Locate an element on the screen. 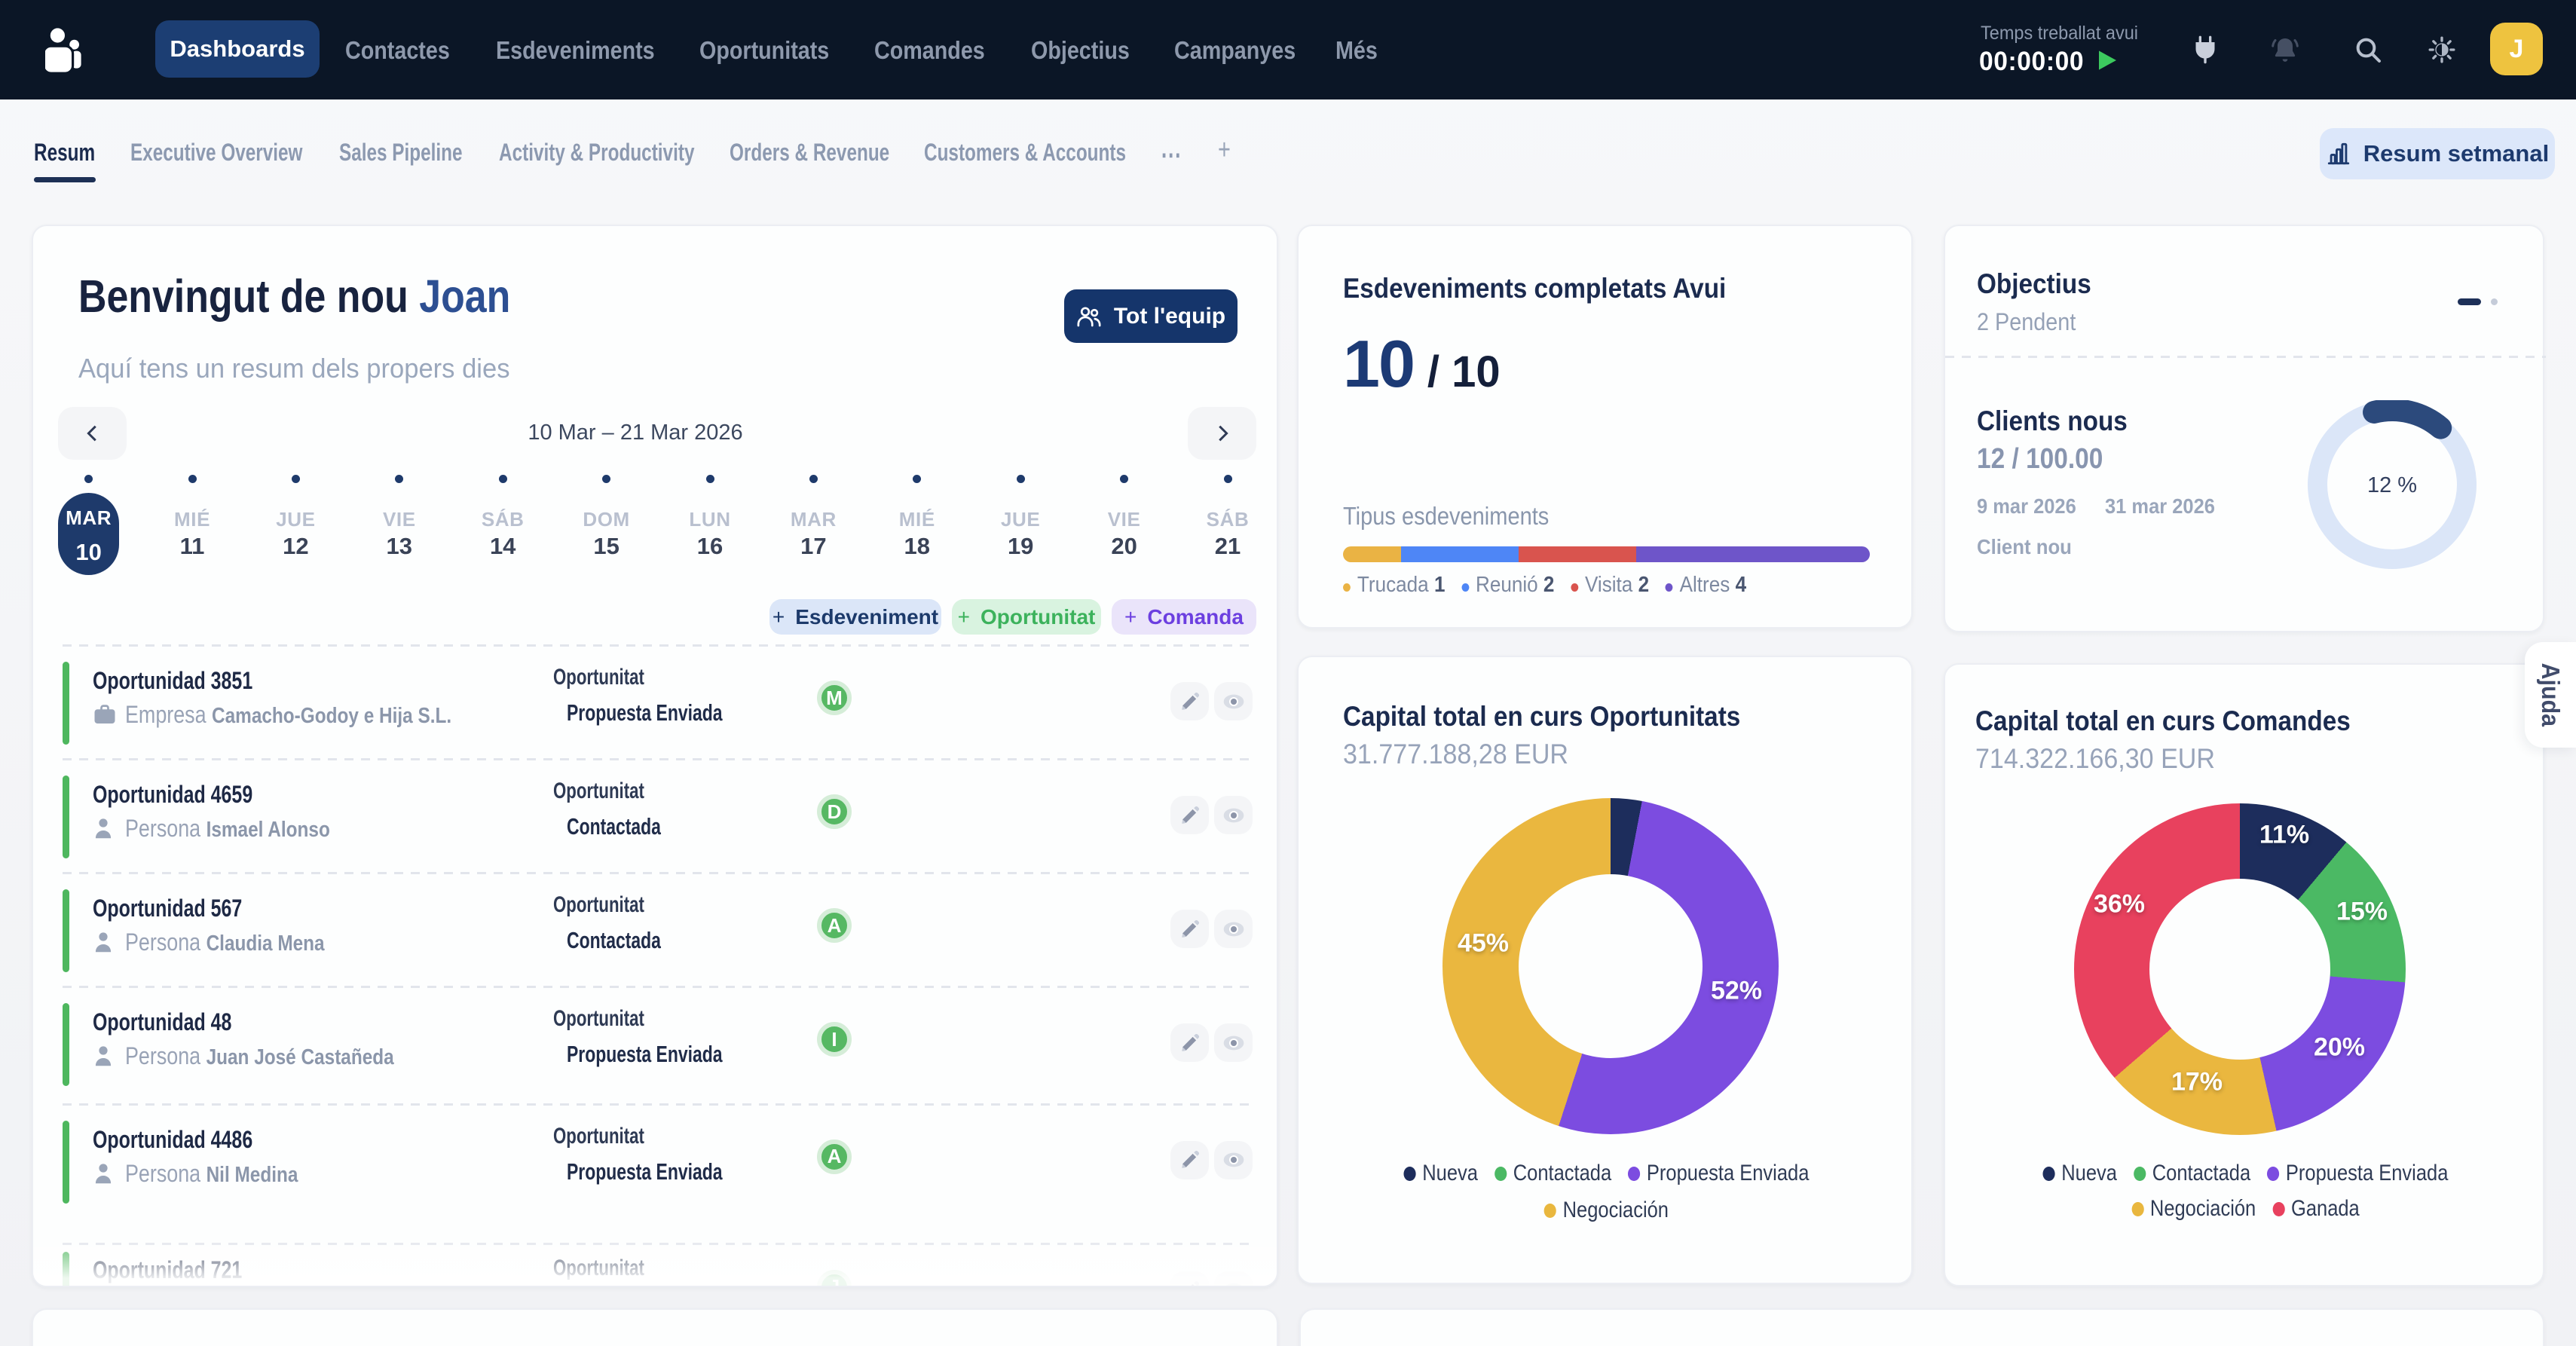  svg-text: 12 % is located at coordinates (2392, 485).